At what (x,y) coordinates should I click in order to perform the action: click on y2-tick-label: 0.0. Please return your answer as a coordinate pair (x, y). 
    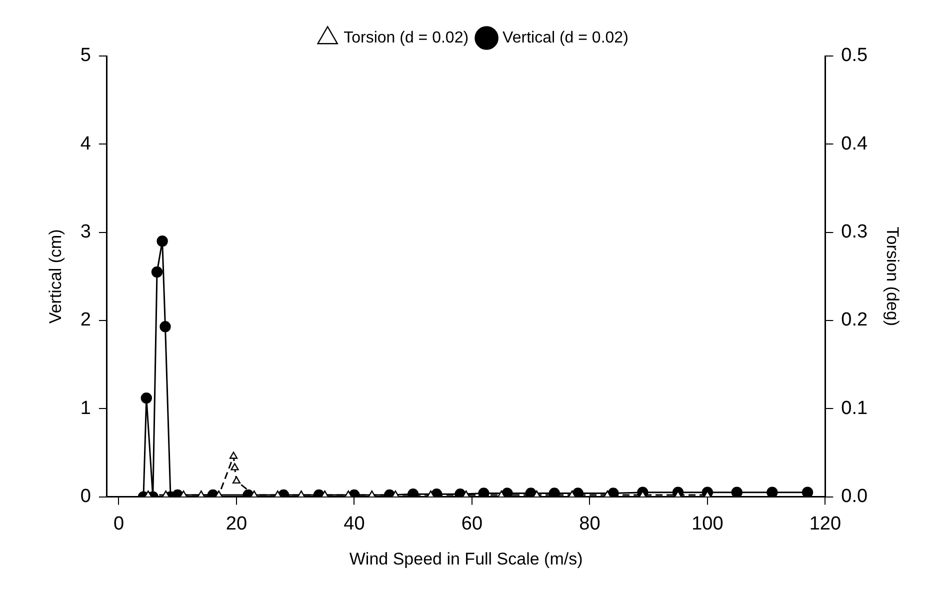
    Looking at the image, I should click on (854, 497).